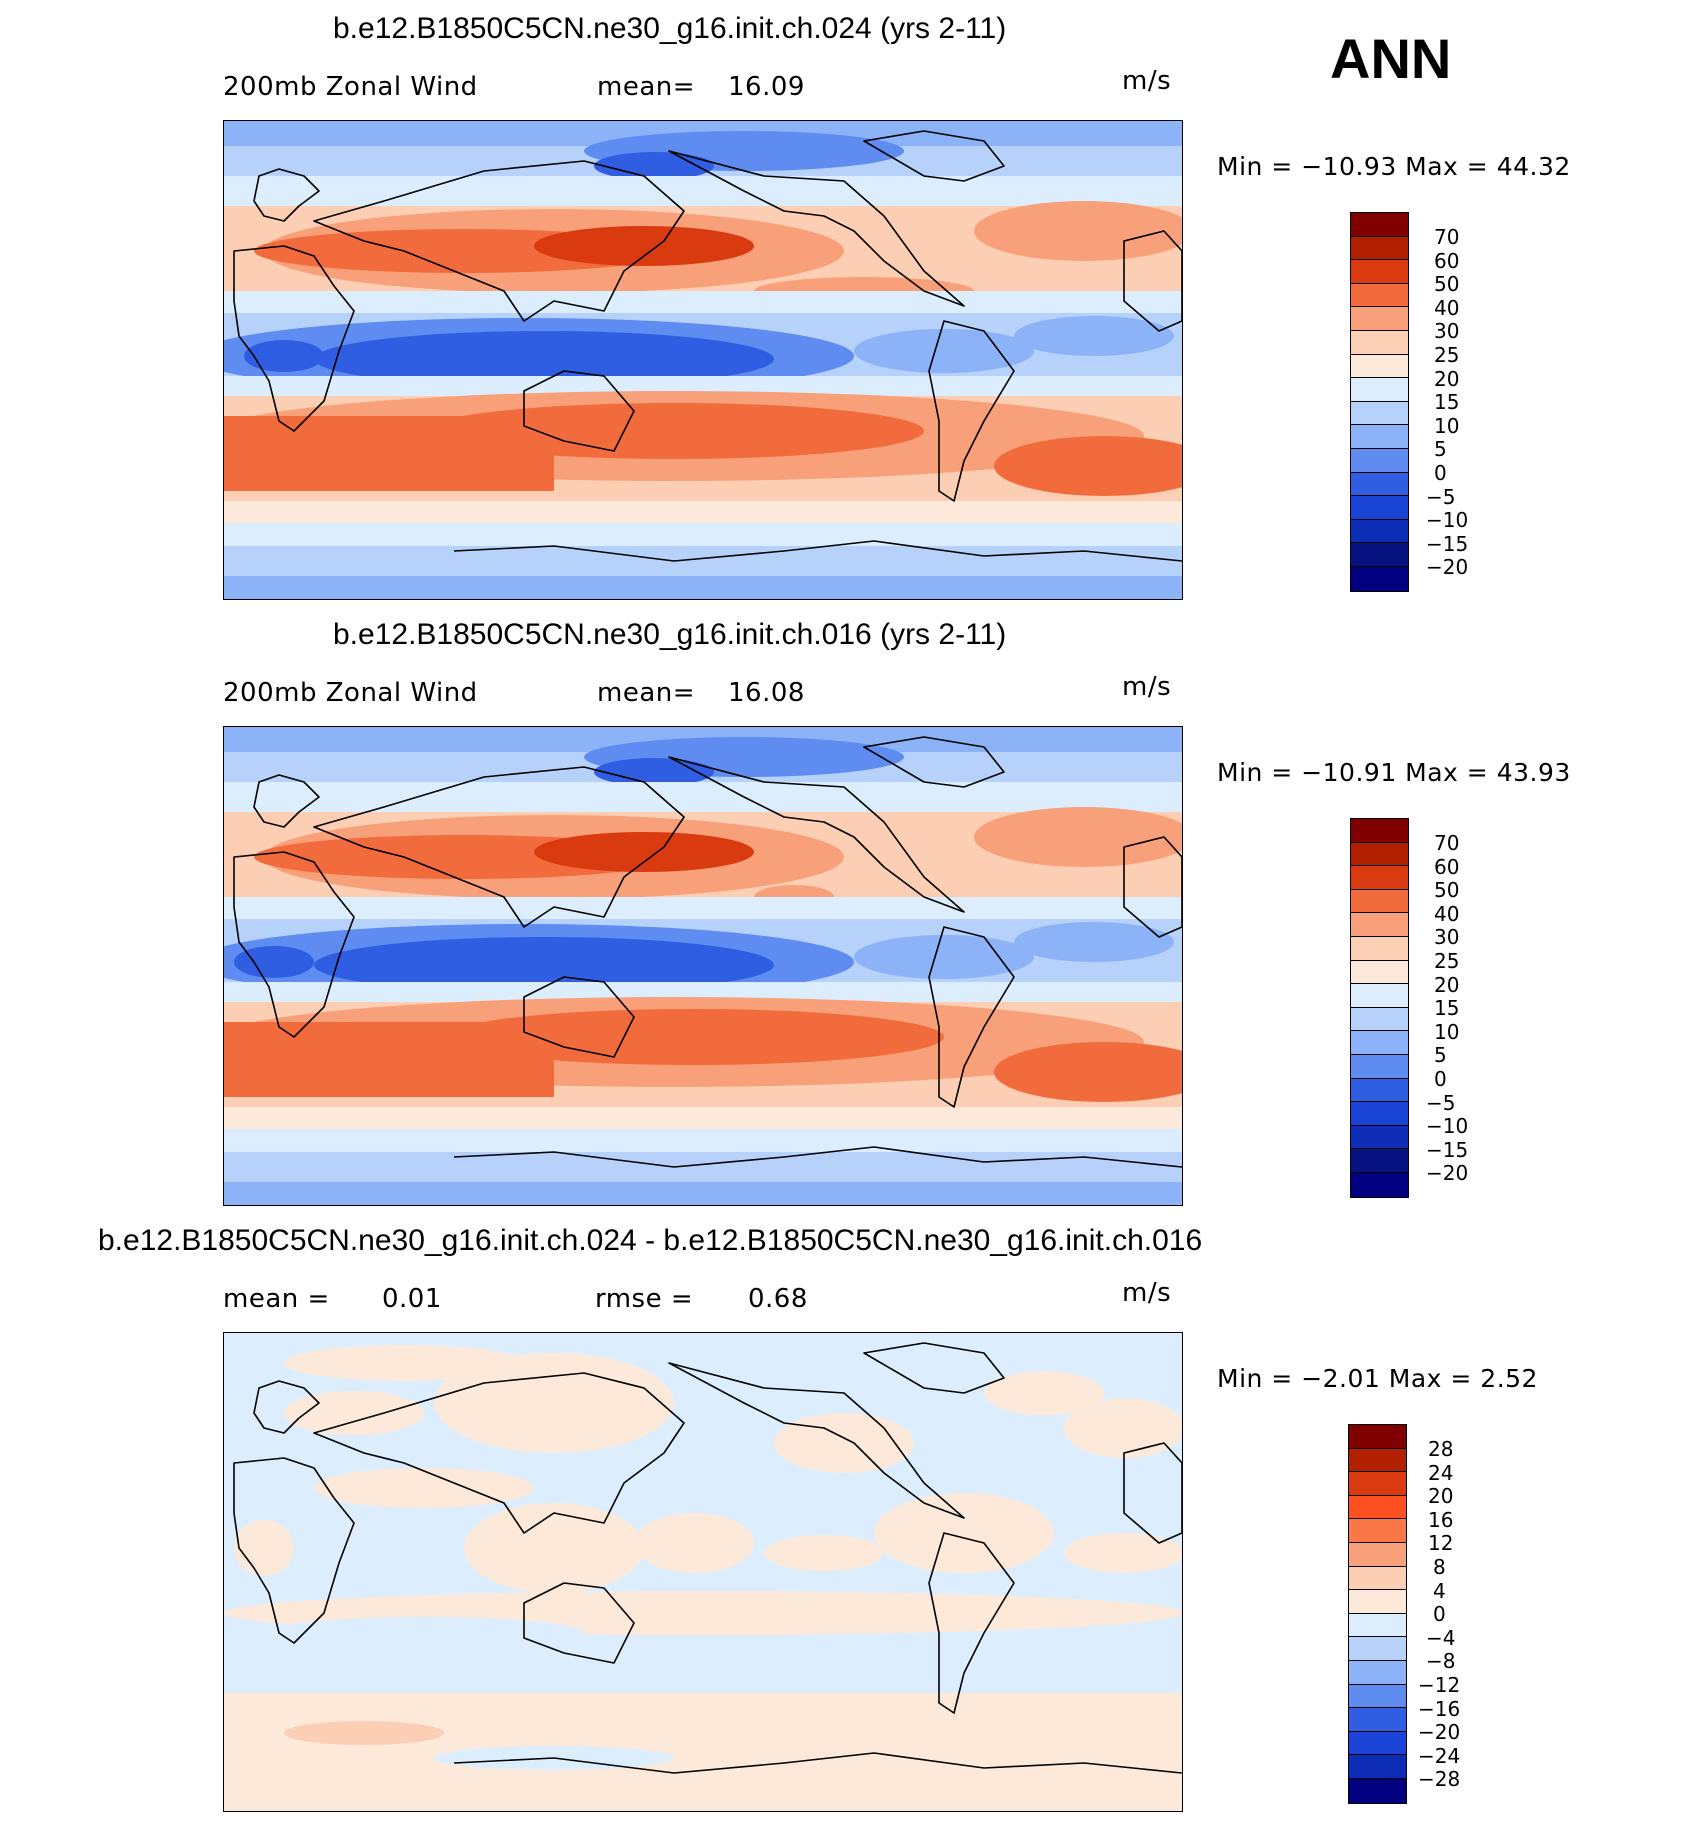  What do you see at coordinates (1447, 890) in the screenshot?
I see `panel-2-colorbar-tick: 50` at bounding box center [1447, 890].